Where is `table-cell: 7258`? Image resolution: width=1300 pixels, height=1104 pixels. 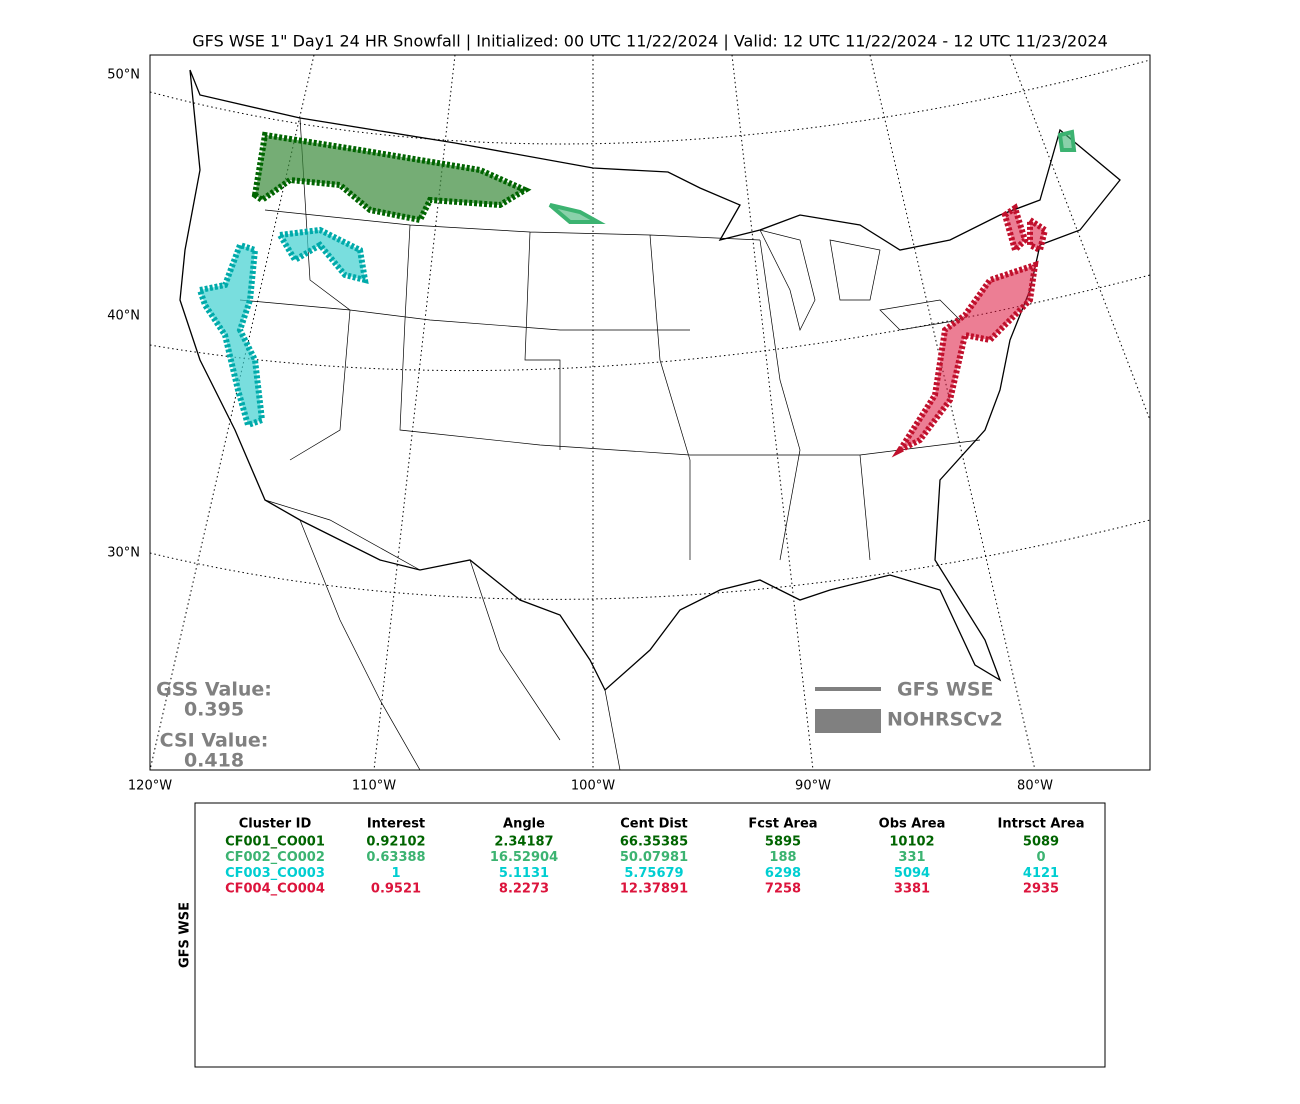
table-cell: 7258 is located at coordinates (783, 889).